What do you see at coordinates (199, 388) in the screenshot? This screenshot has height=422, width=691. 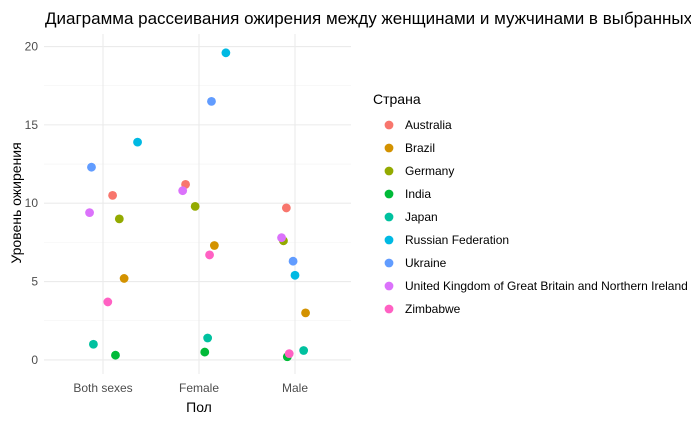 I see `x-tick-label: Female` at bounding box center [199, 388].